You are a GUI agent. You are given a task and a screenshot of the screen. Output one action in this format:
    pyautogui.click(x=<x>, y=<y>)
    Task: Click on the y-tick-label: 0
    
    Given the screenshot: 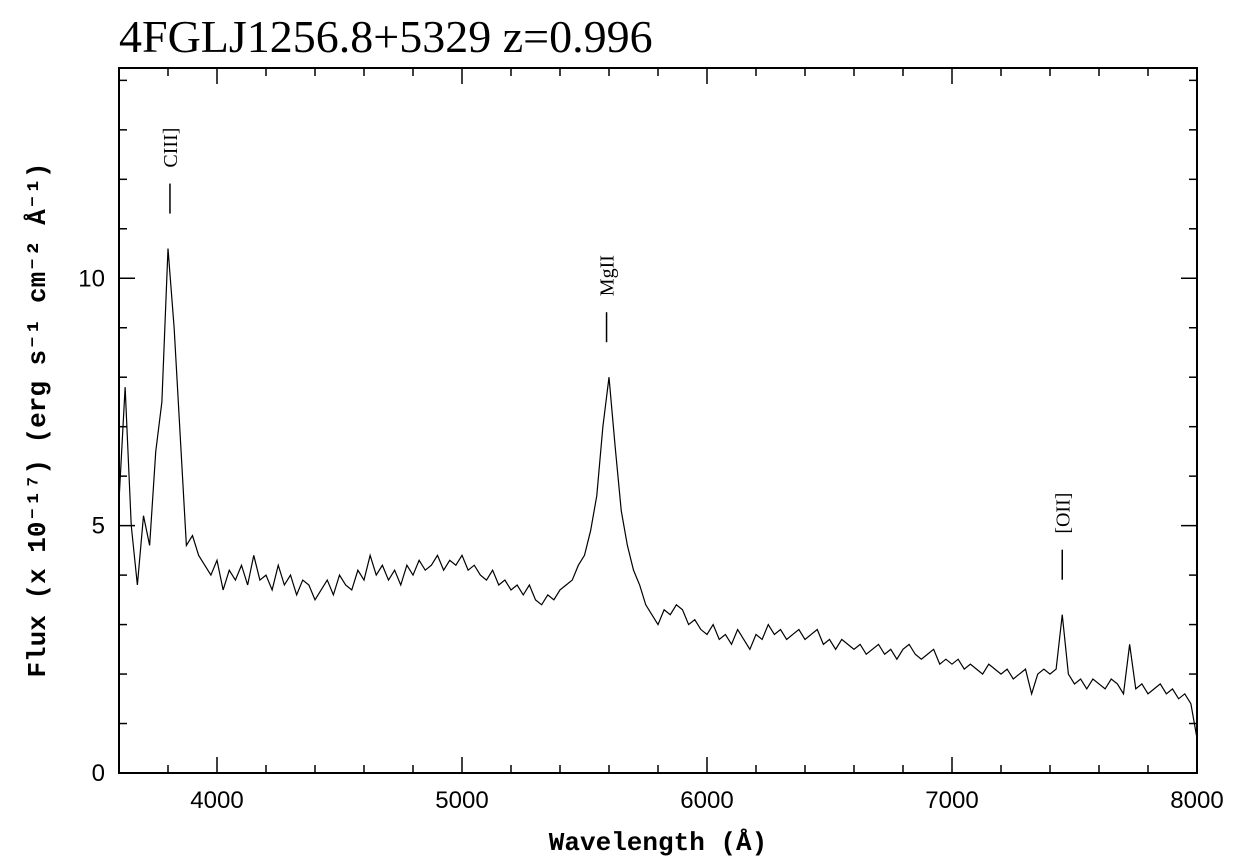 What is the action you would take?
    pyautogui.click(x=98, y=773)
    